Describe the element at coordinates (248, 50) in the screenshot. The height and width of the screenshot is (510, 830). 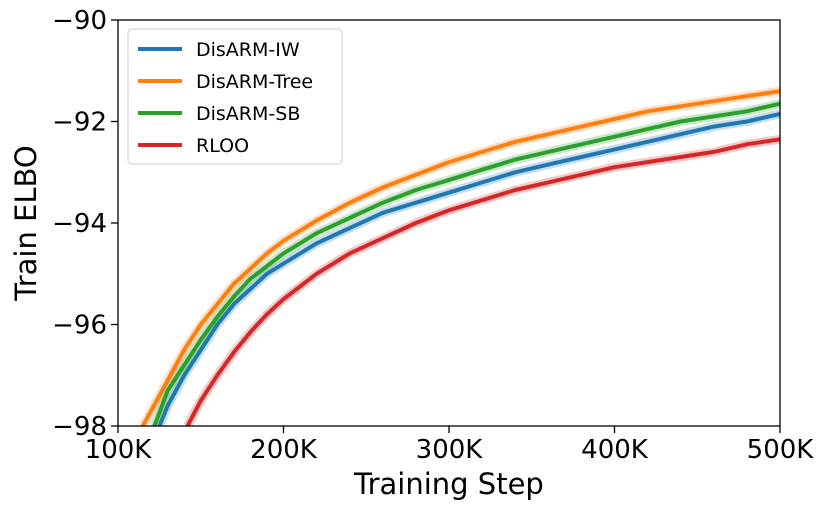
I see `legend-label-disarm-iw: DisARM-IW` at that location.